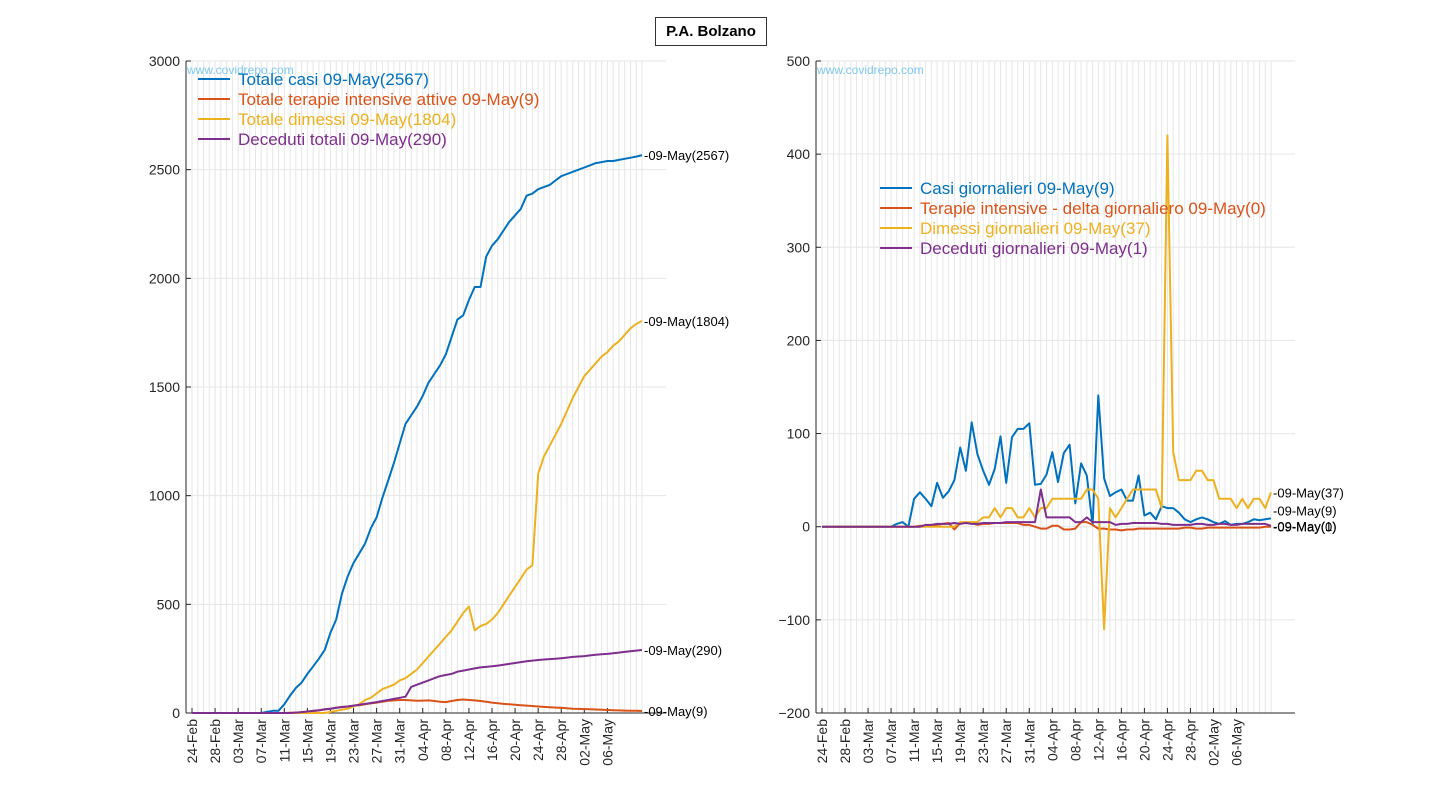  I want to click on end-label: -09-May(2567), so click(686, 155).